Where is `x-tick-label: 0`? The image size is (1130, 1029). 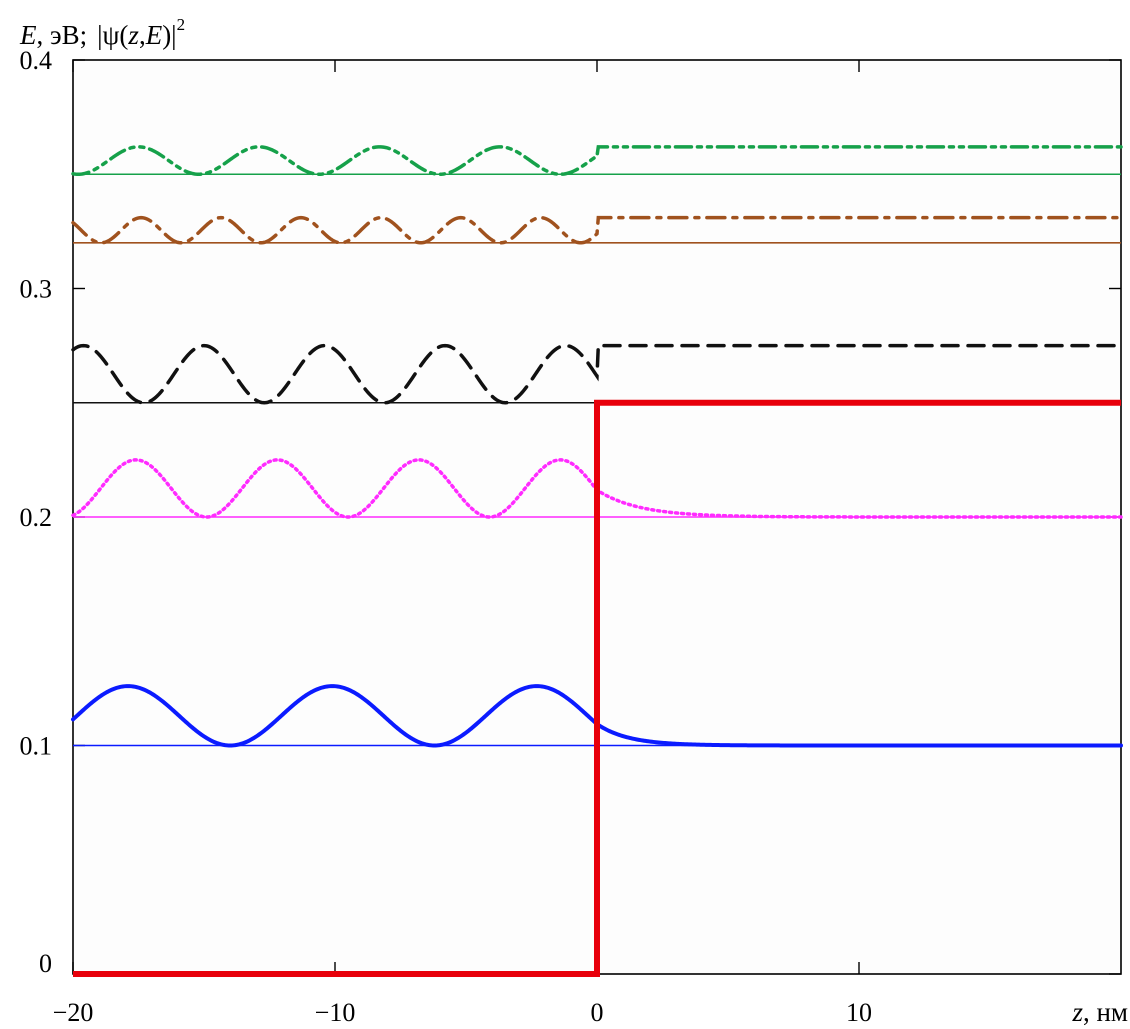 x-tick-label: 0 is located at coordinates (597, 1012).